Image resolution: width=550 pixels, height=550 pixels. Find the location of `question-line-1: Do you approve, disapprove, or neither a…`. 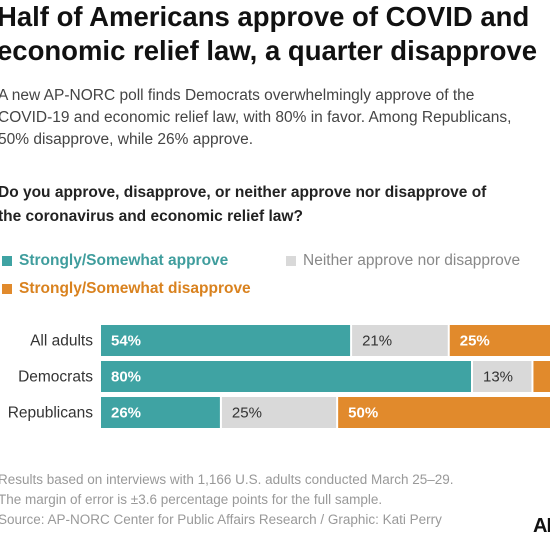

question-line-1: Do you approve, disapprove, or neither a… is located at coordinates (243, 192).